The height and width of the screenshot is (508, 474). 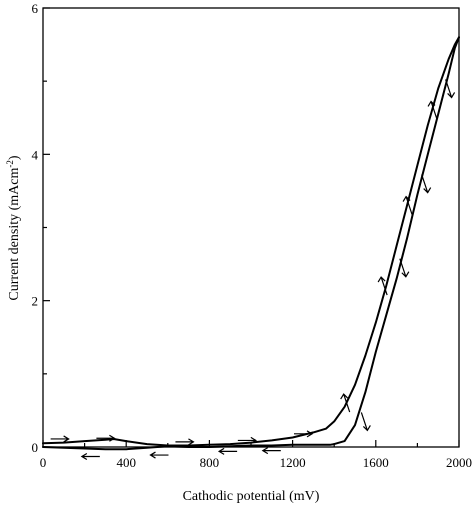 What do you see at coordinates (35, 301) in the screenshot?
I see `y-tick-label: 2` at bounding box center [35, 301].